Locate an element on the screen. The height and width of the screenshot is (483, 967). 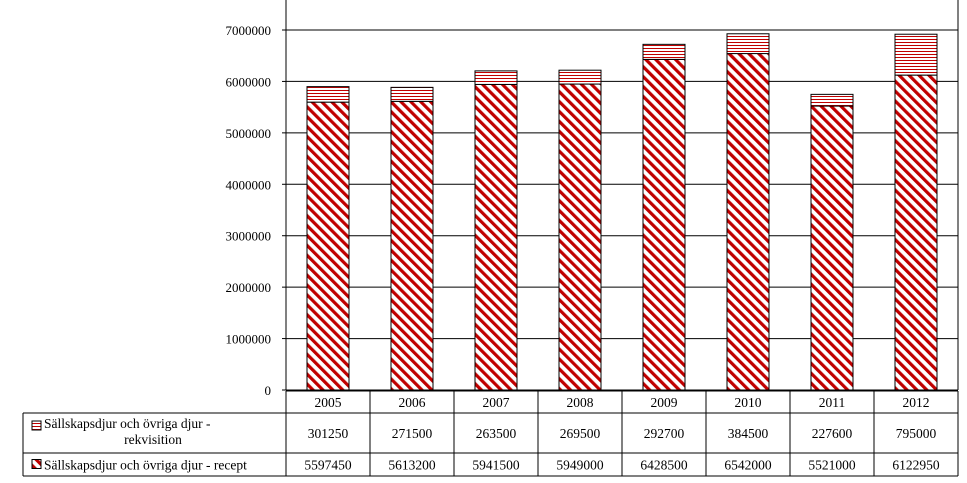
data-value: 6428500 is located at coordinates (664, 465).